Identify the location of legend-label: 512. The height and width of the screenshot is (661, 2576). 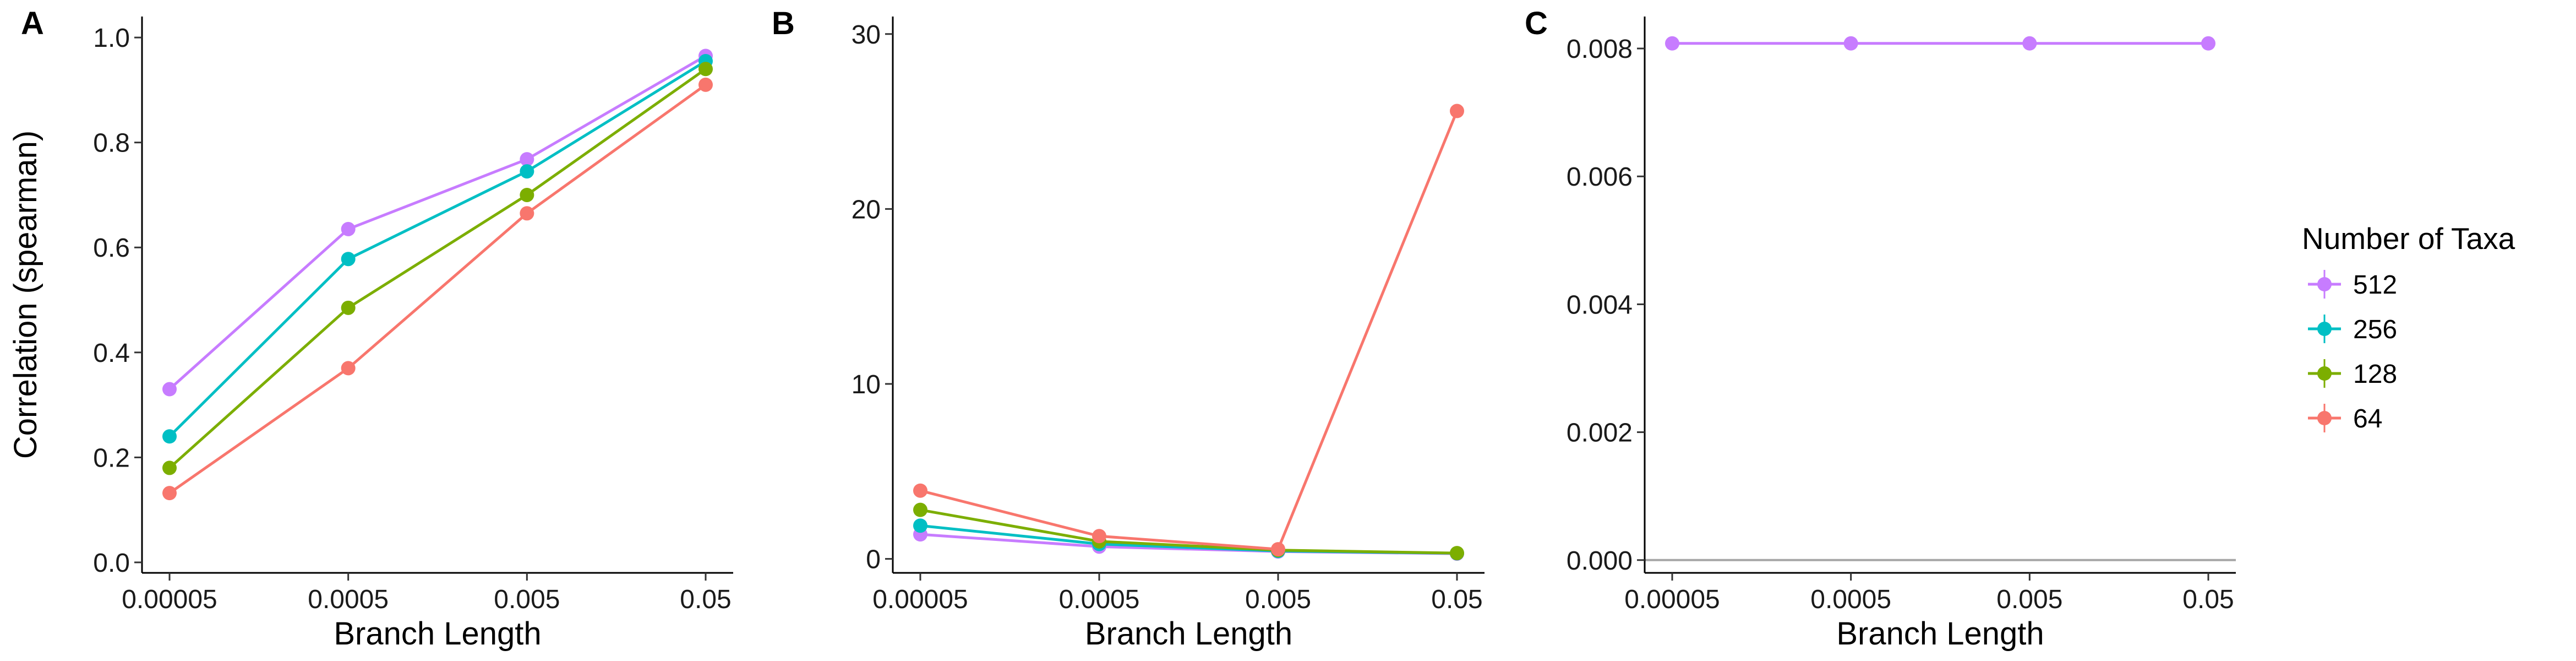
(2375, 285).